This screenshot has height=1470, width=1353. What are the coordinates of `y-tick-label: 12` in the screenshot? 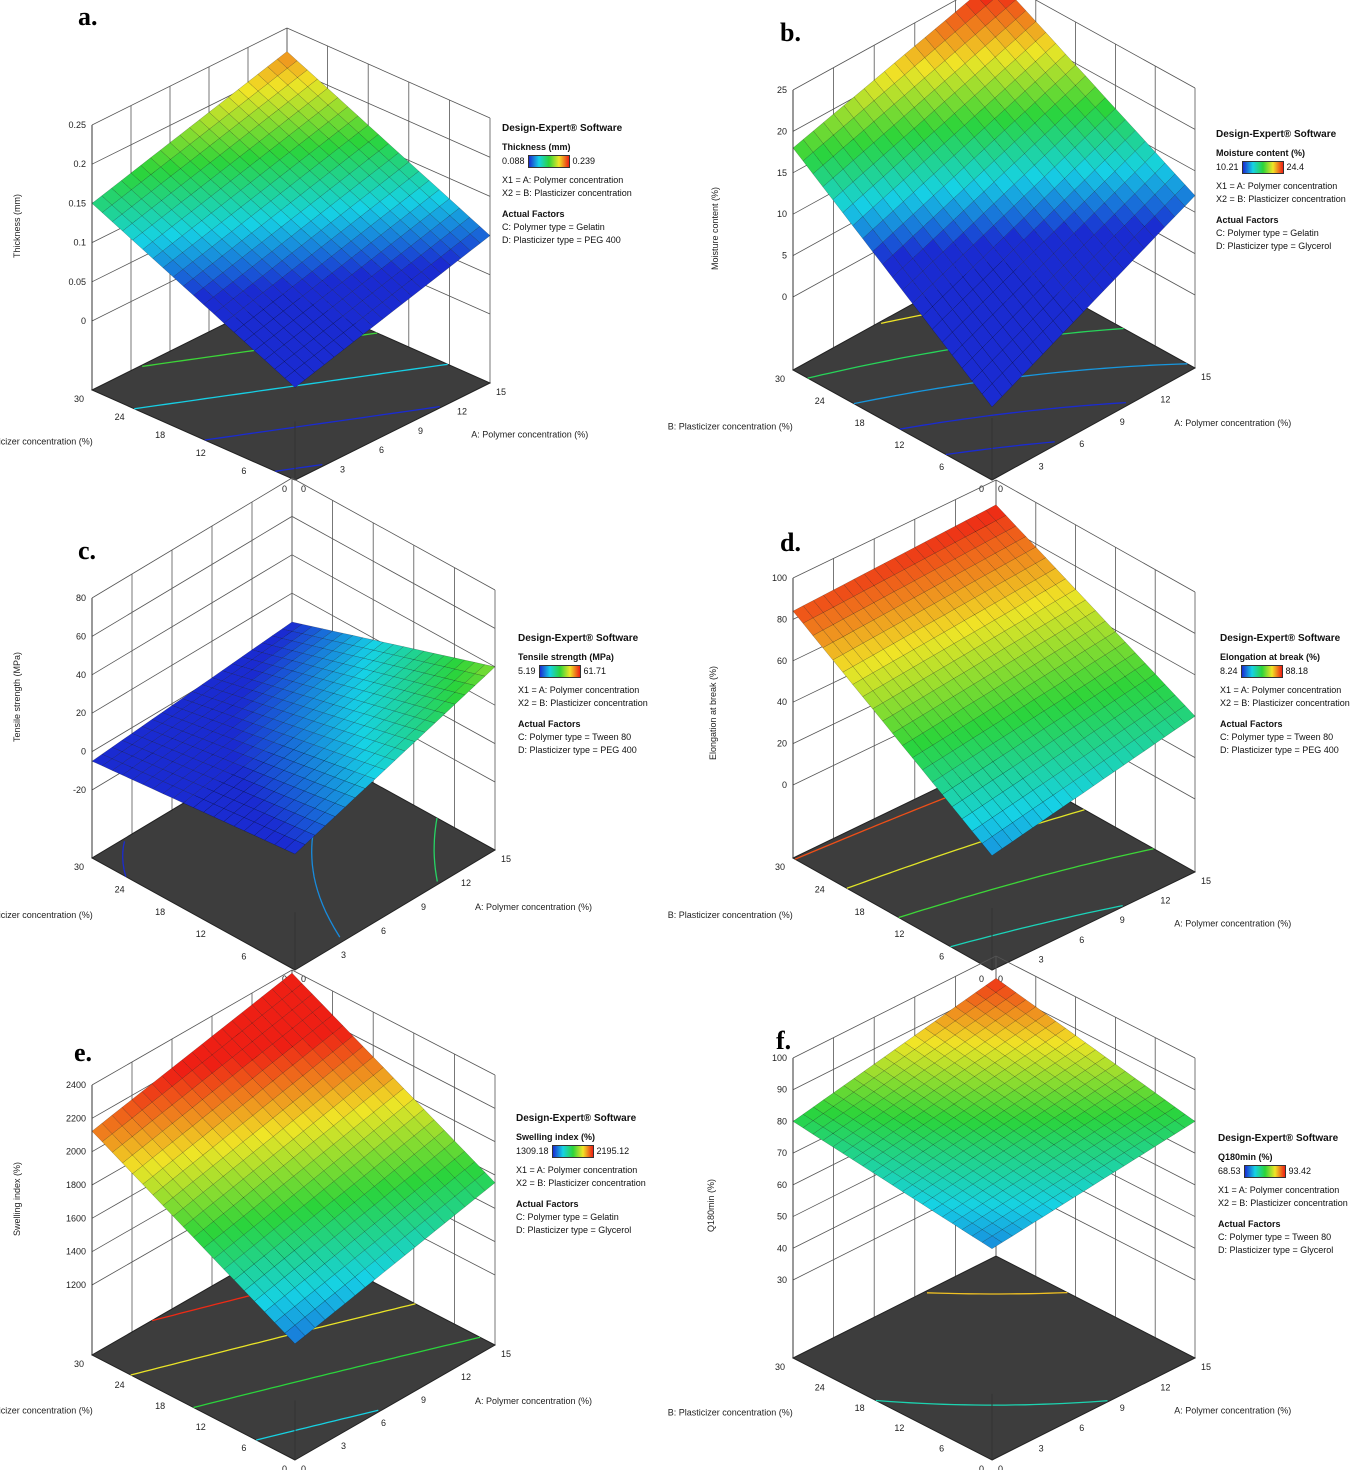 It's located at (201, 453).